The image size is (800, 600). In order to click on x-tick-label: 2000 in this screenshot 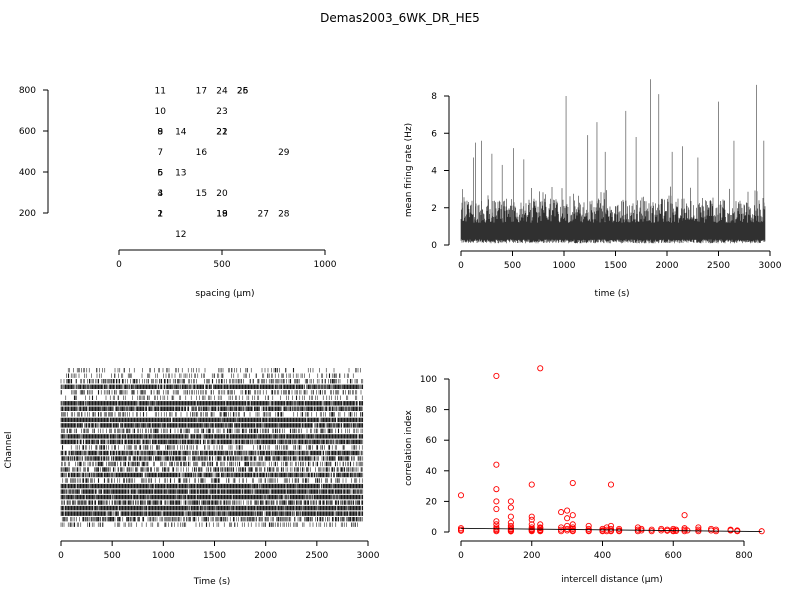, I will do `click(667, 266)`.